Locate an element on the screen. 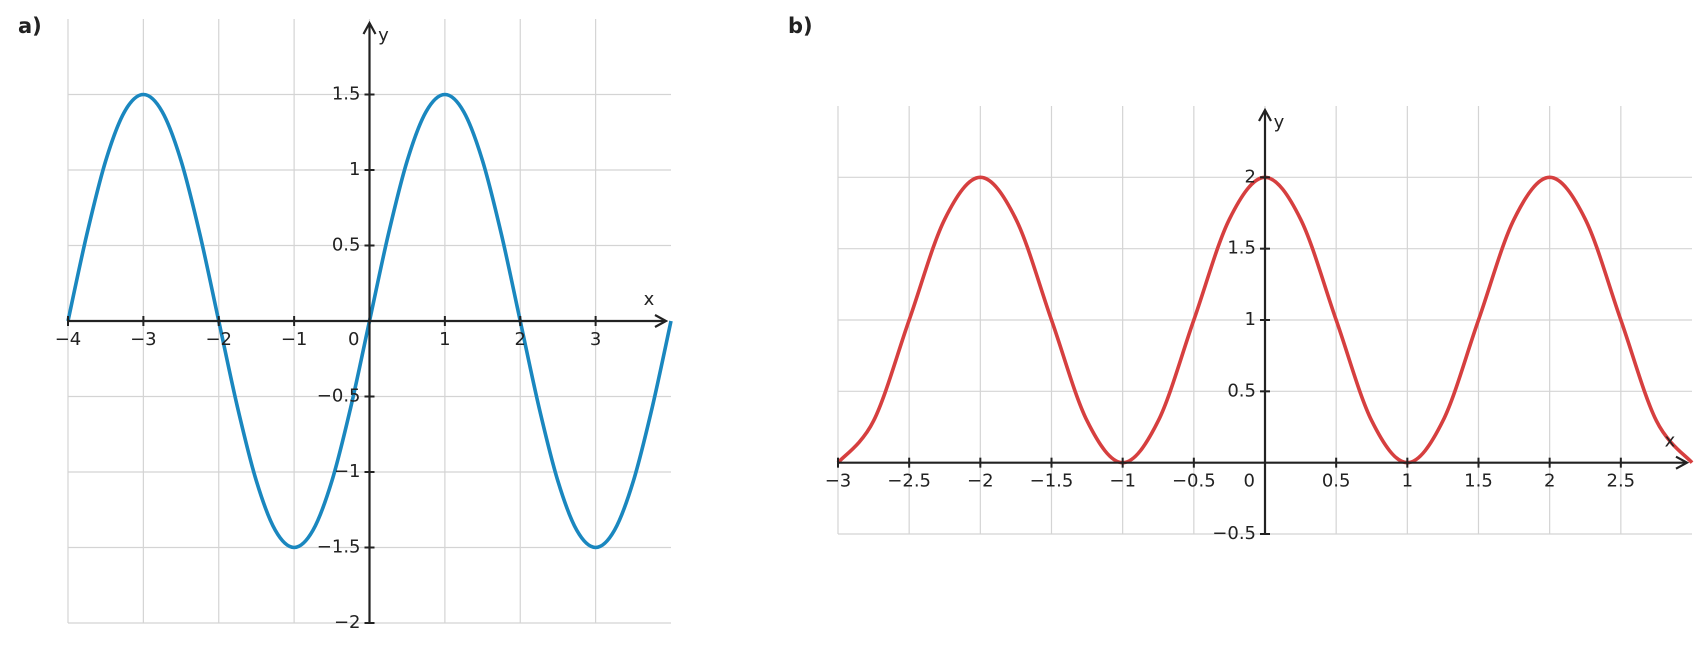  x-tick-label: 0.5 is located at coordinates (1336, 481).